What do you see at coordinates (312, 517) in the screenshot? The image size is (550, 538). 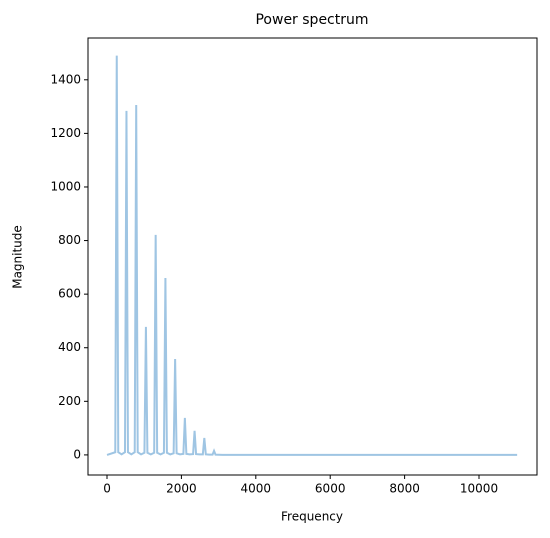 I see `x-axis-label: Frequency` at bounding box center [312, 517].